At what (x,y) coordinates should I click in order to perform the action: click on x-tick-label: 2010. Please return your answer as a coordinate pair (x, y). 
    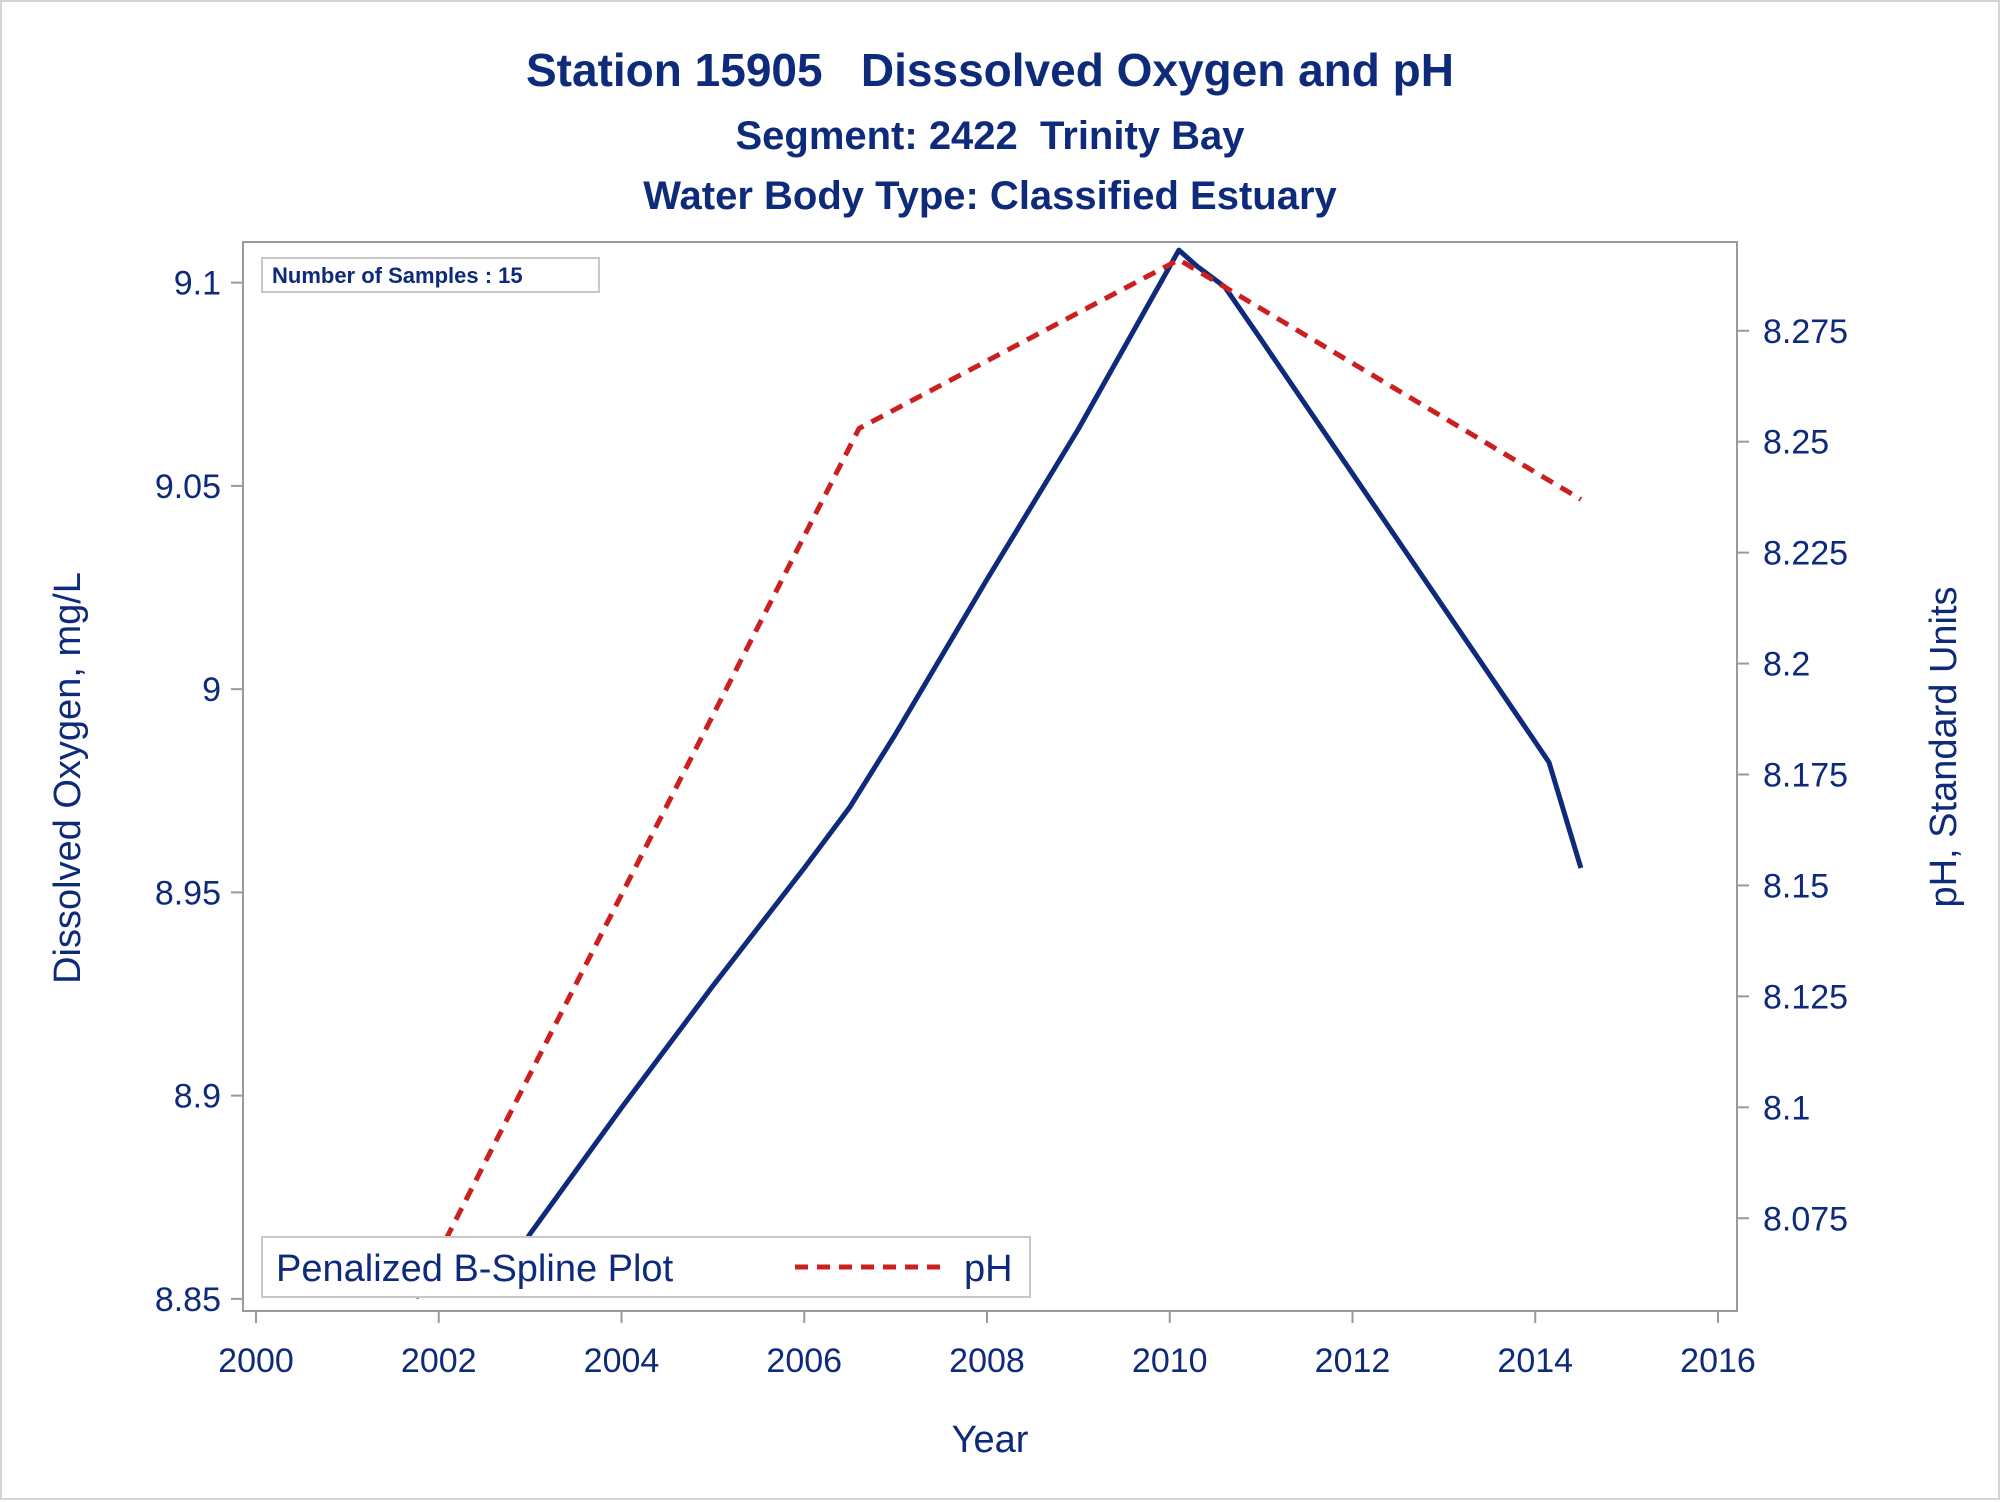
    Looking at the image, I should click on (1170, 1361).